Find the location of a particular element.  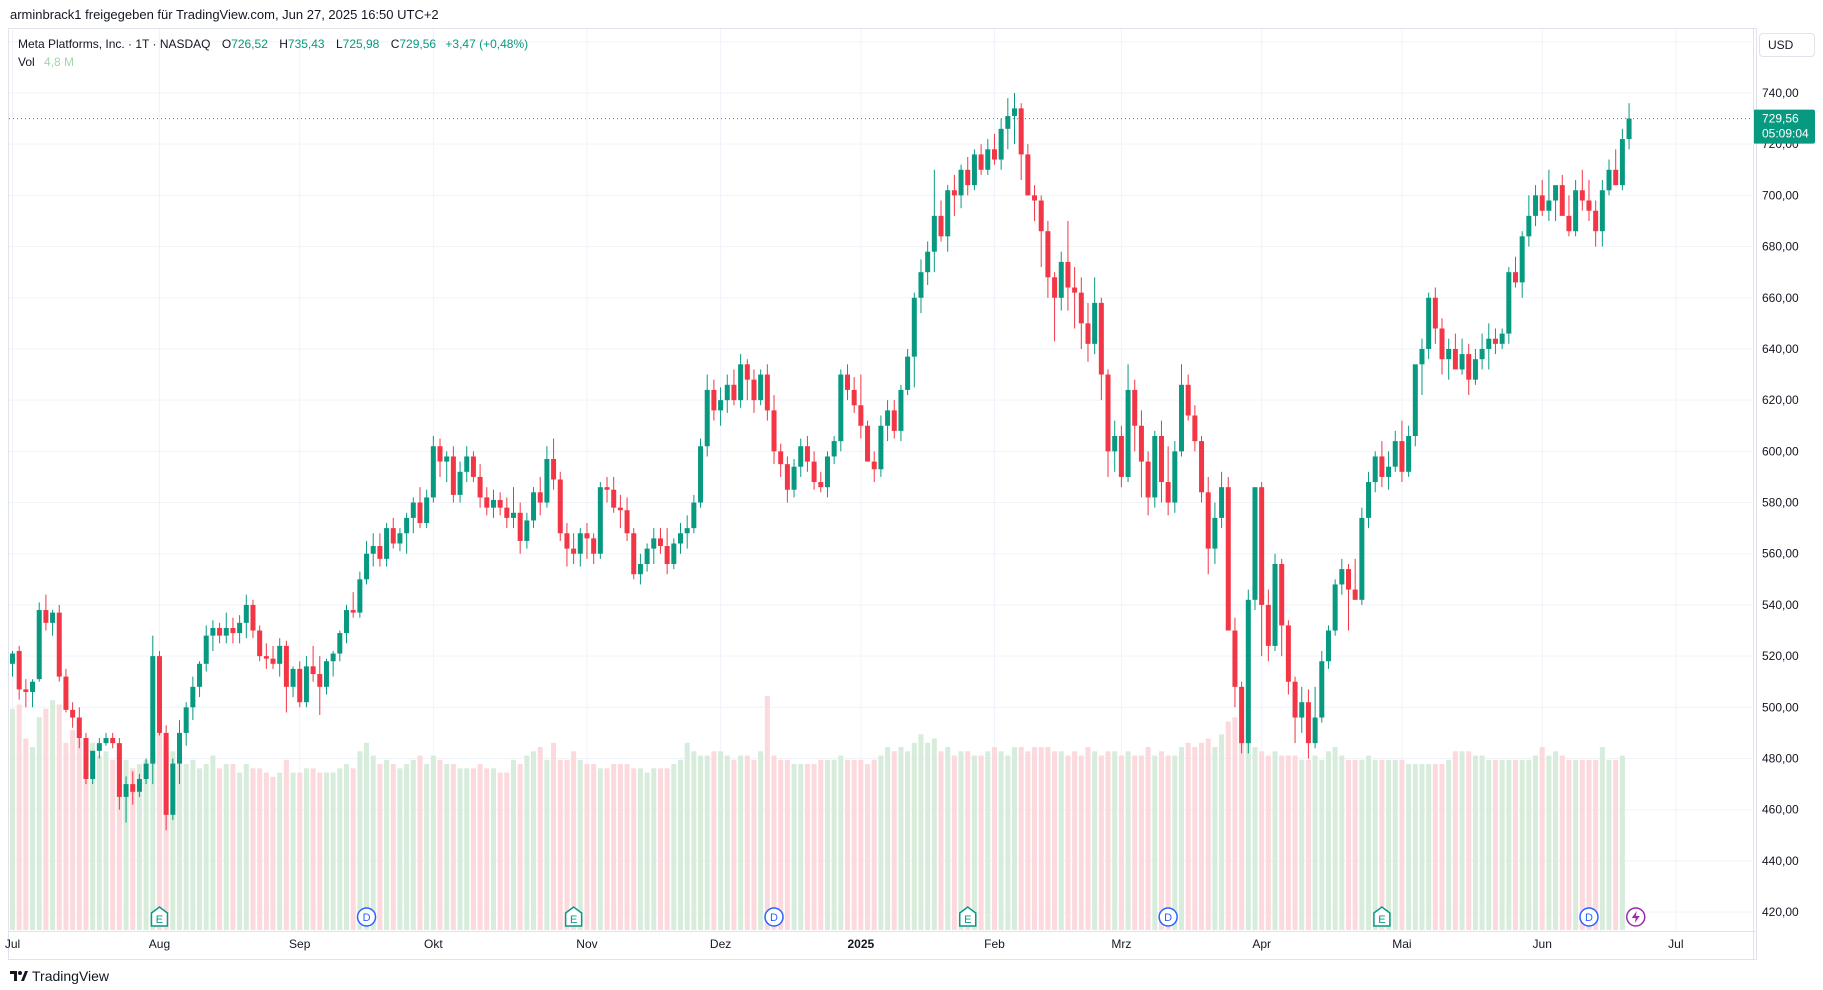

axis-divider-horizontal is located at coordinates (882, 931).